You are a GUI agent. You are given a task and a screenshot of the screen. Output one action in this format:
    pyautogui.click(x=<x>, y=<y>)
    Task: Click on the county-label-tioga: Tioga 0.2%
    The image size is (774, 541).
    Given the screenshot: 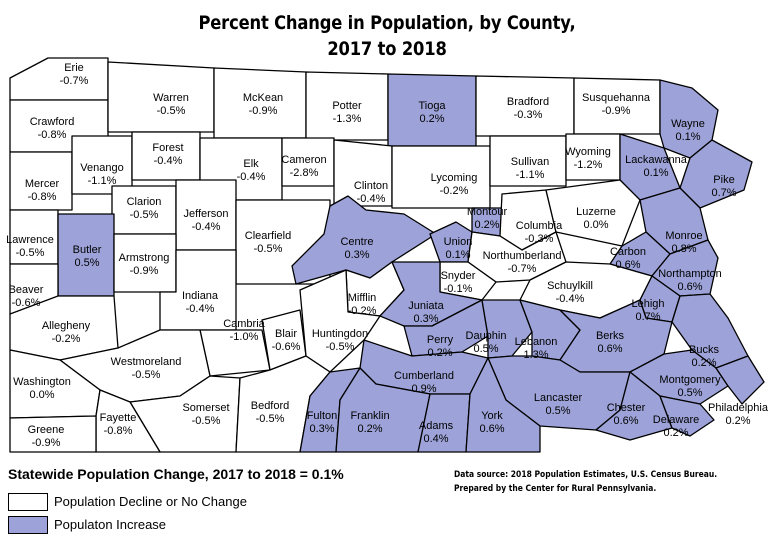 What is the action you would take?
    pyautogui.click(x=431, y=113)
    